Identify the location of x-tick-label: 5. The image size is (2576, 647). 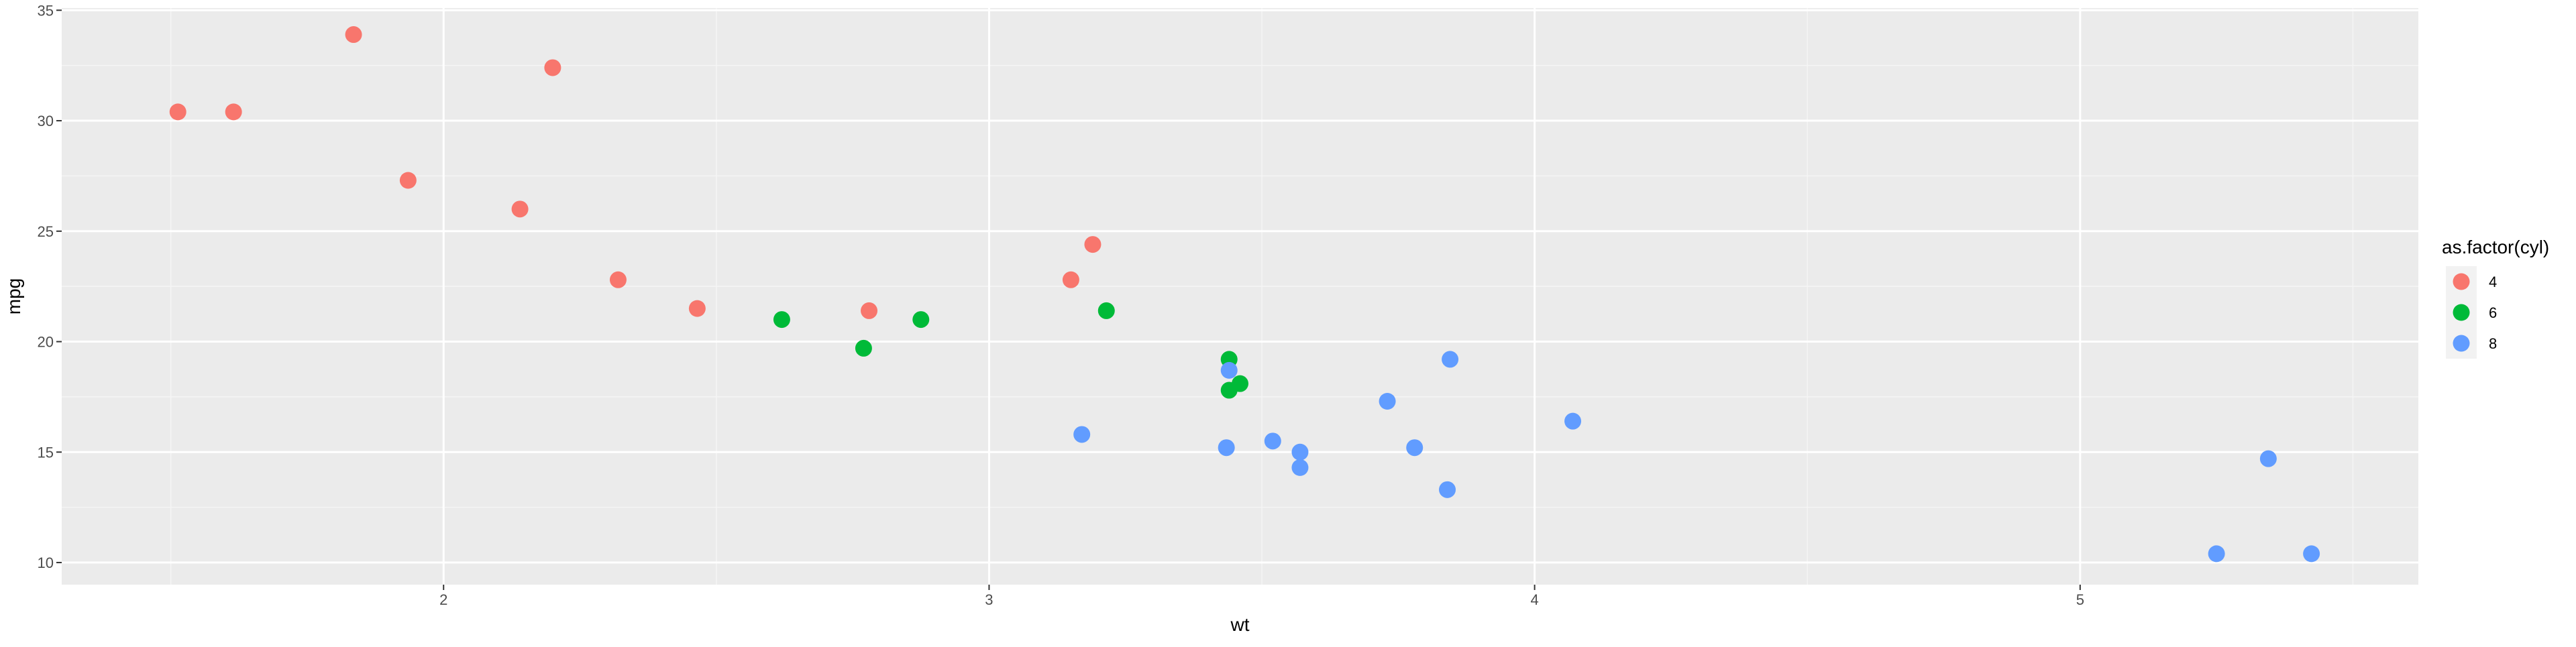
(2080, 599).